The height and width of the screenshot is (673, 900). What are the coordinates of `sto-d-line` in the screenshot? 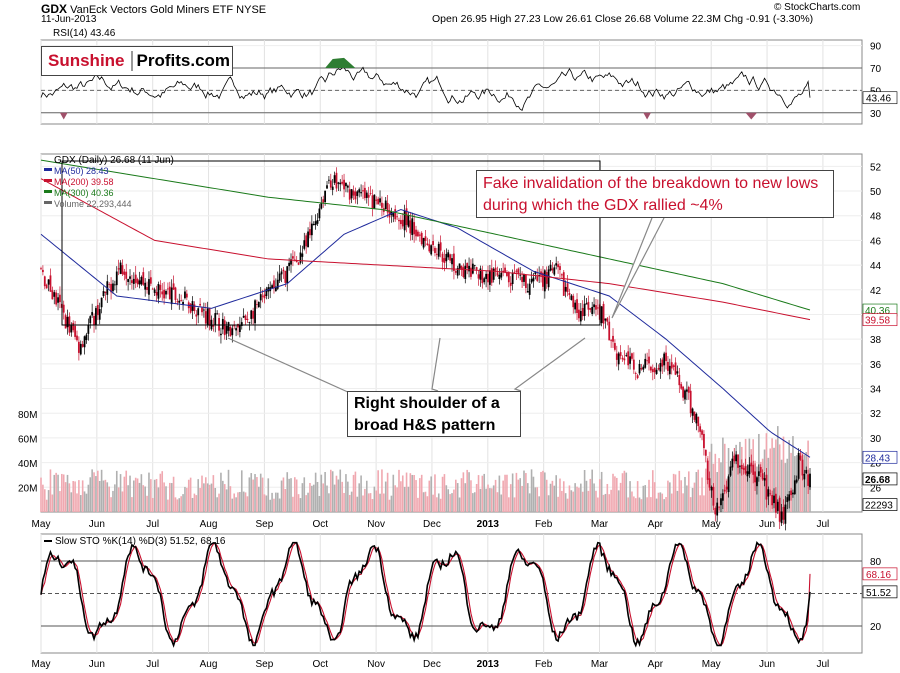 It's located at (425, 594).